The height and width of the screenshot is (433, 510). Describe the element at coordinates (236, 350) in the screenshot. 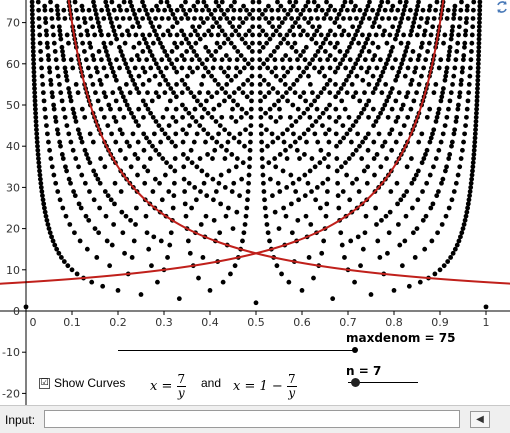

I see `maxdenom-slider-track` at that location.